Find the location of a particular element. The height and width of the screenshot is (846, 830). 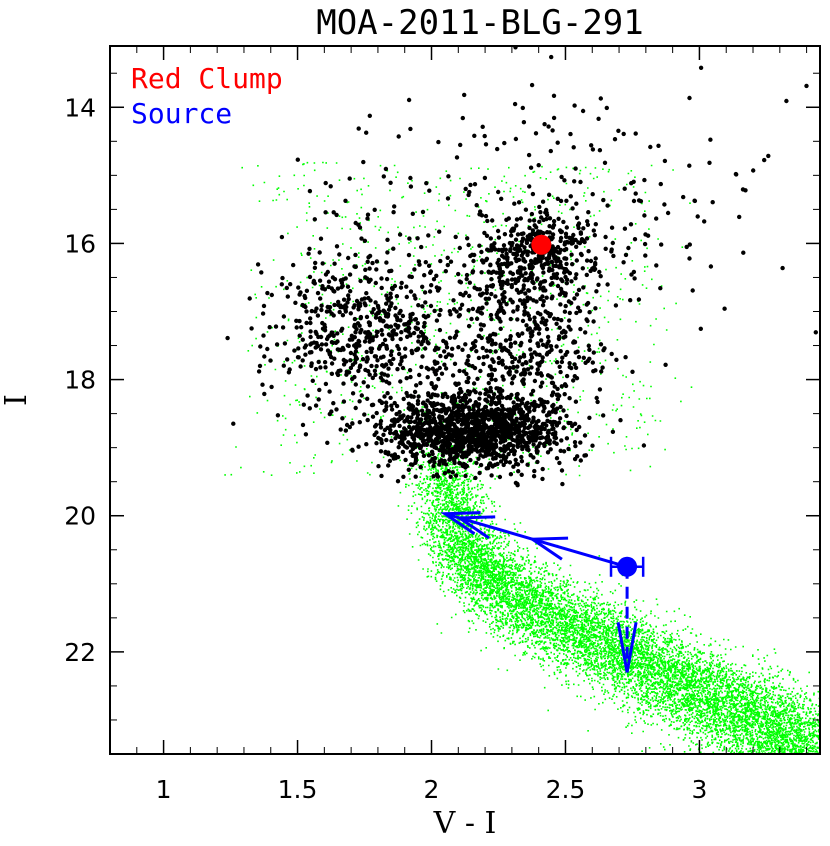

x-tick-label: 2.5 is located at coordinates (566, 789).